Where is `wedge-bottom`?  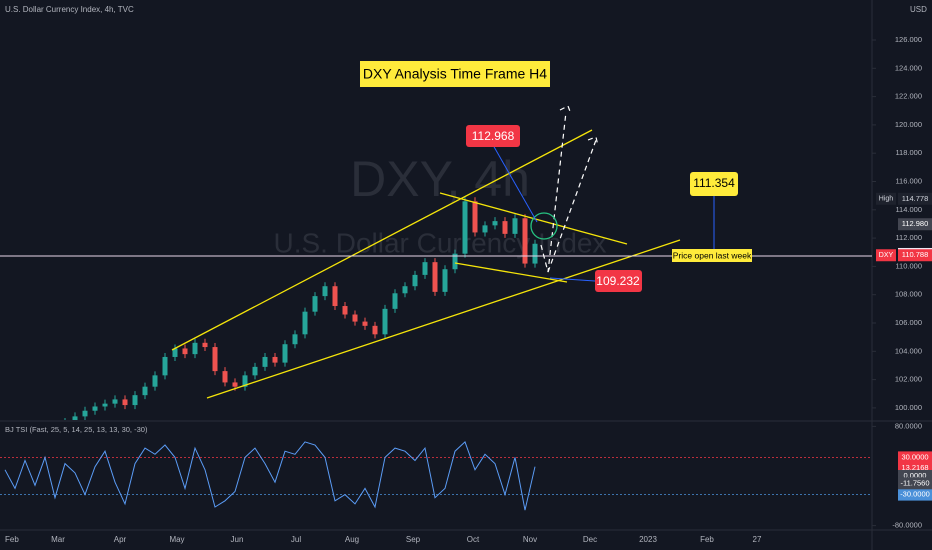 wedge-bottom is located at coordinates (511, 272).